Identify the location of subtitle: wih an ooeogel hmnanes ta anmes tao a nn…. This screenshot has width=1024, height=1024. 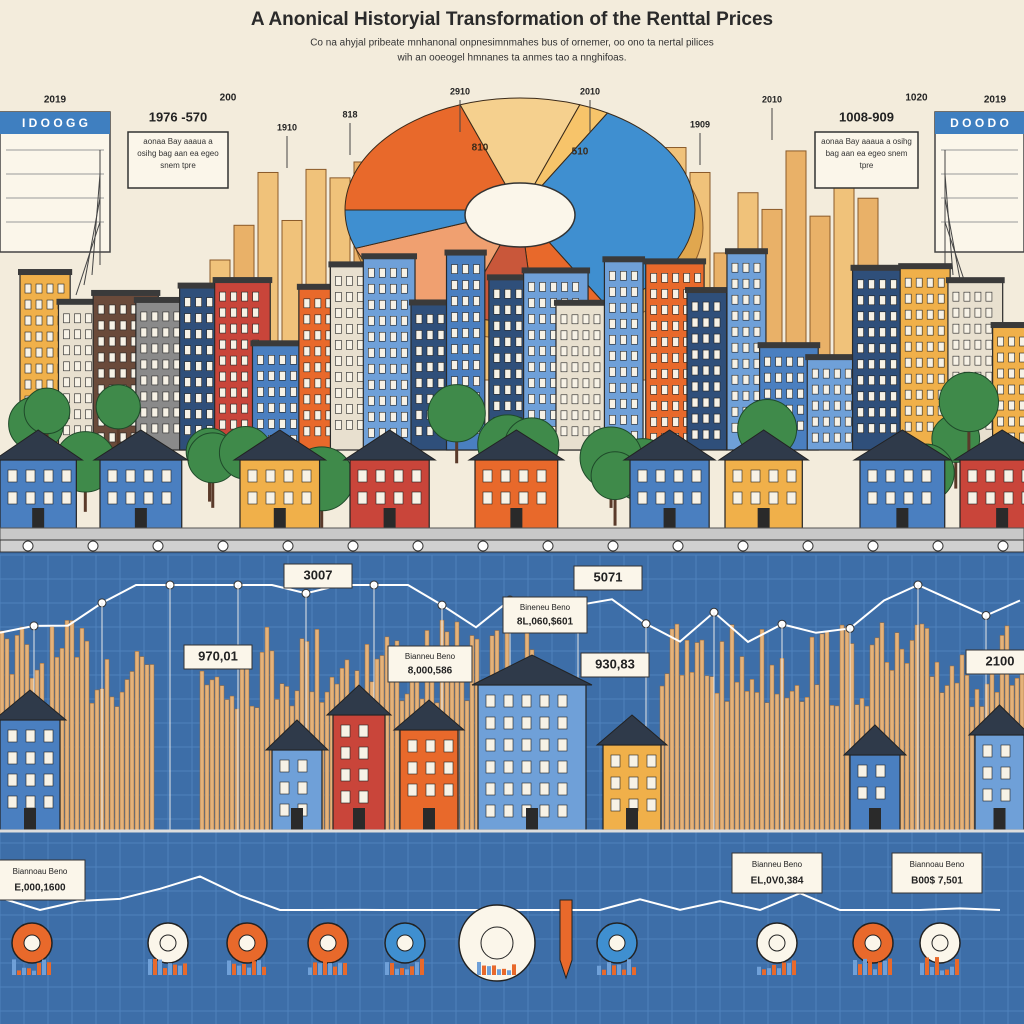
(511, 58).